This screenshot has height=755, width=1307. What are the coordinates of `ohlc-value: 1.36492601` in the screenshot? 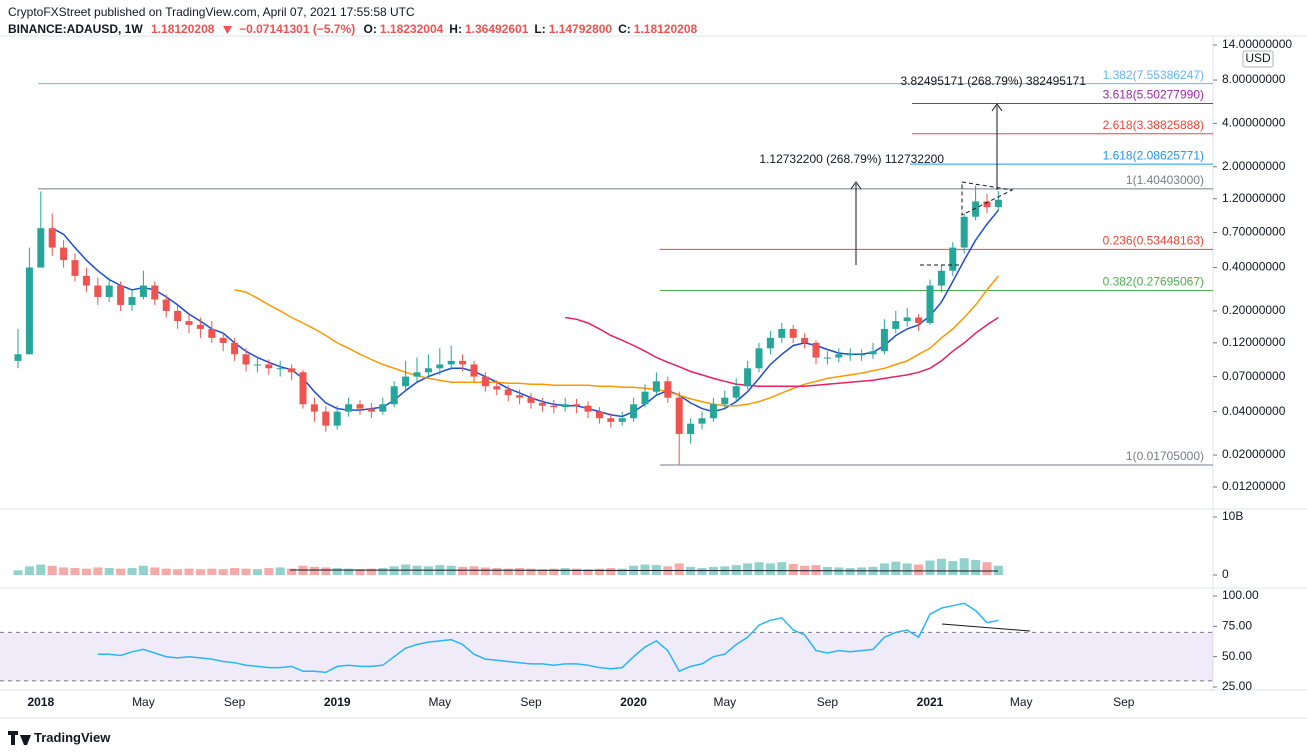 It's located at (496, 29).